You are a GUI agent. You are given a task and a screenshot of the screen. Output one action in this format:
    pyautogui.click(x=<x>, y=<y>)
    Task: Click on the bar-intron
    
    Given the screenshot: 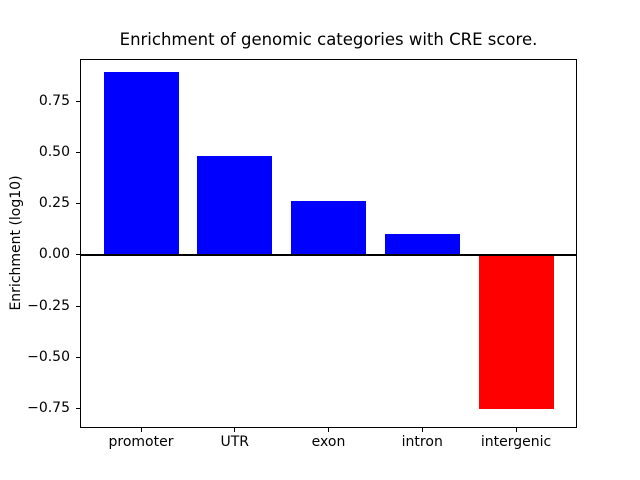 What is the action you would take?
    pyautogui.click(x=422, y=244)
    